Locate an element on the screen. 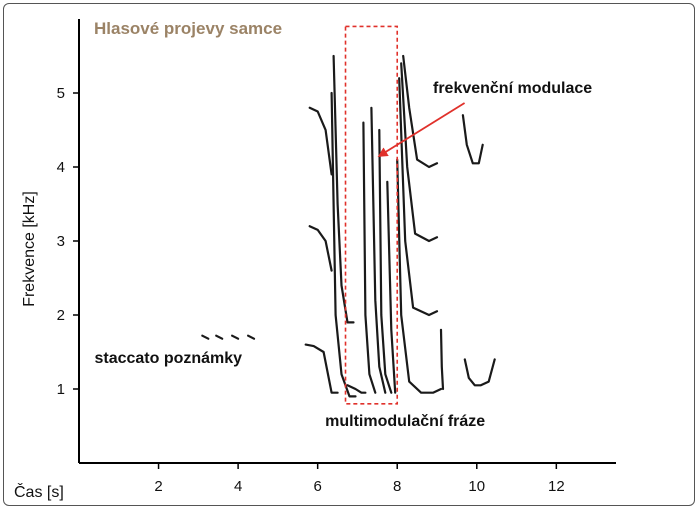 This screenshot has height=511, width=700. y-tick-label: 1 is located at coordinates (61, 389).